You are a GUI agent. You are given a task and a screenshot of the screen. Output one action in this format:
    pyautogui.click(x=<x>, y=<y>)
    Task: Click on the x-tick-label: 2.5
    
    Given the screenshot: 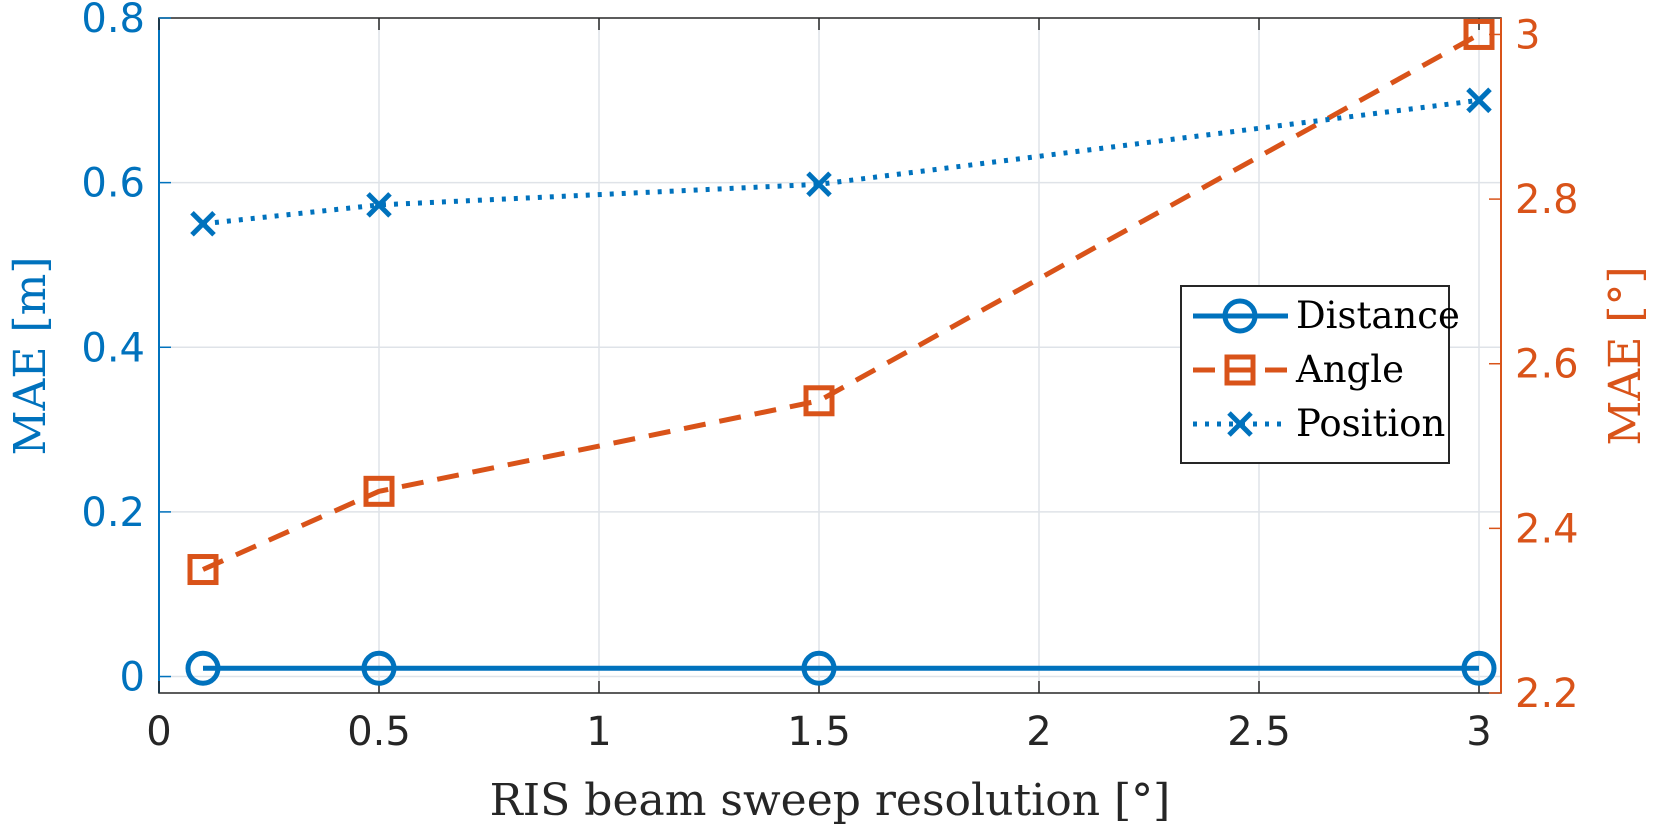 What is the action you would take?
    pyautogui.click(x=1259, y=732)
    